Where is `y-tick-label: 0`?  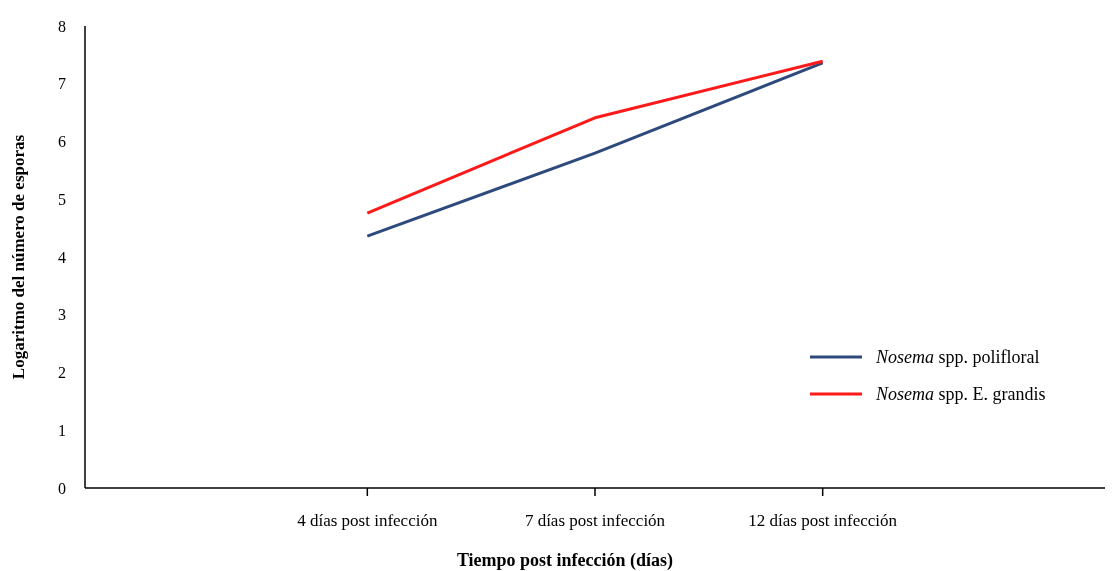
y-tick-label: 0 is located at coordinates (62, 488).